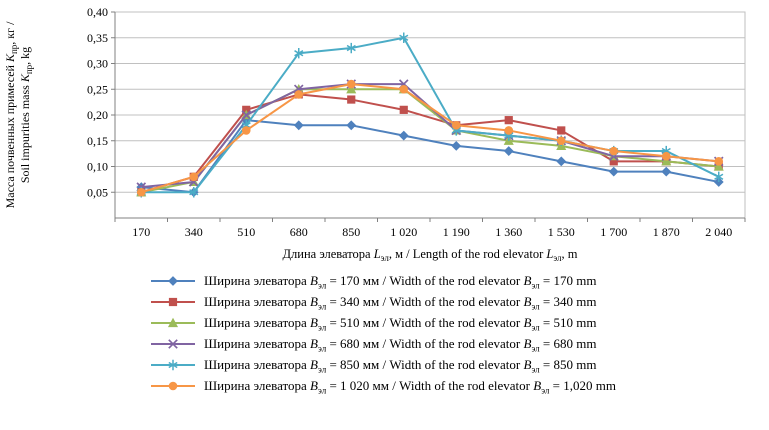 The width and height of the screenshot is (769, 430). What do you see at coordinates (141, 232) in the screenshot?
I see `x-tick-label: 170` at bounding box center [141, 232].